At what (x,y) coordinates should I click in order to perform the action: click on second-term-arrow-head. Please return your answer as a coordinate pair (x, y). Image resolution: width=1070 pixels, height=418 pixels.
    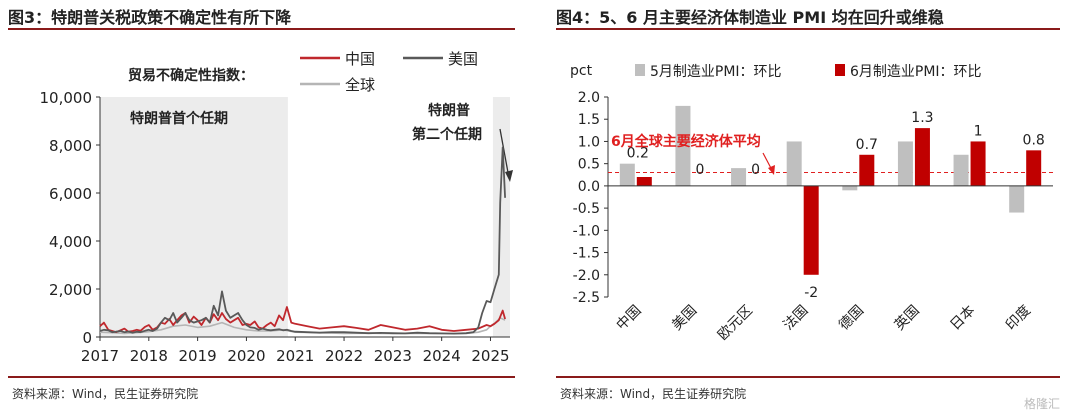
    Looking at the image, I should click on (509, 176).